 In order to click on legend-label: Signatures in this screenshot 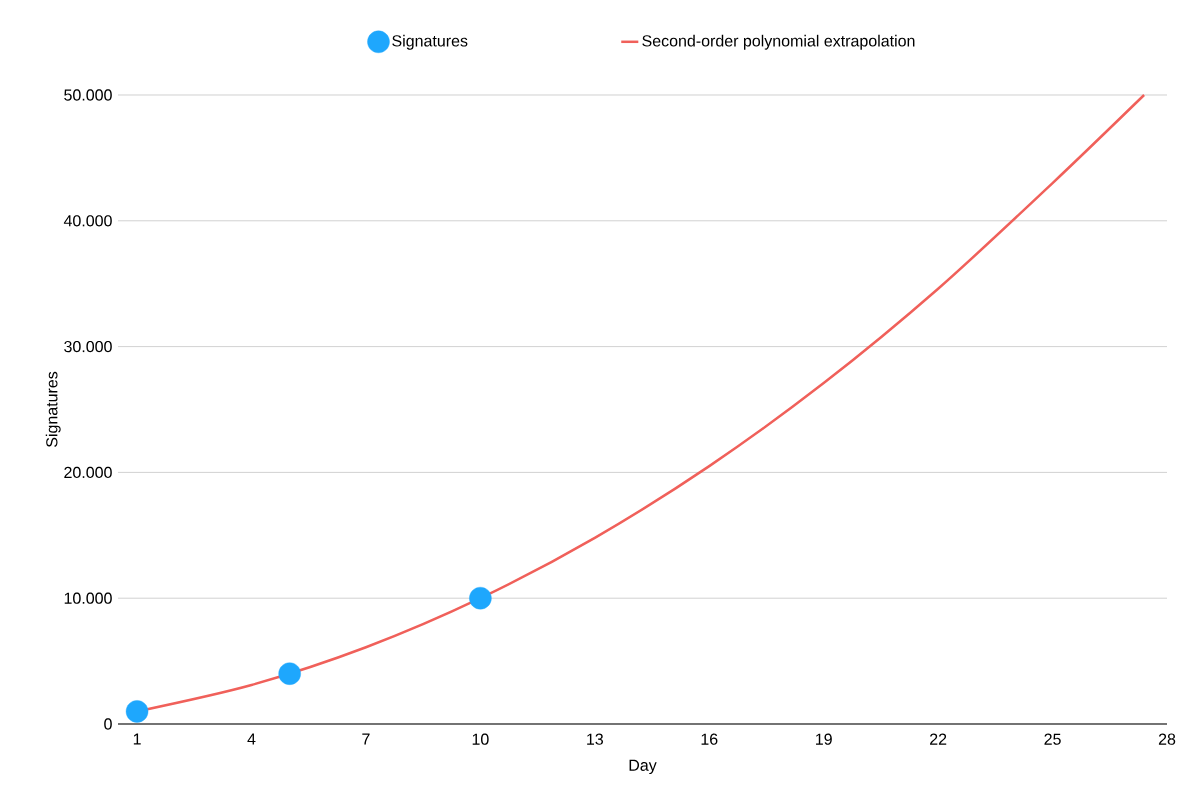, I will do `click(430, 42)`.